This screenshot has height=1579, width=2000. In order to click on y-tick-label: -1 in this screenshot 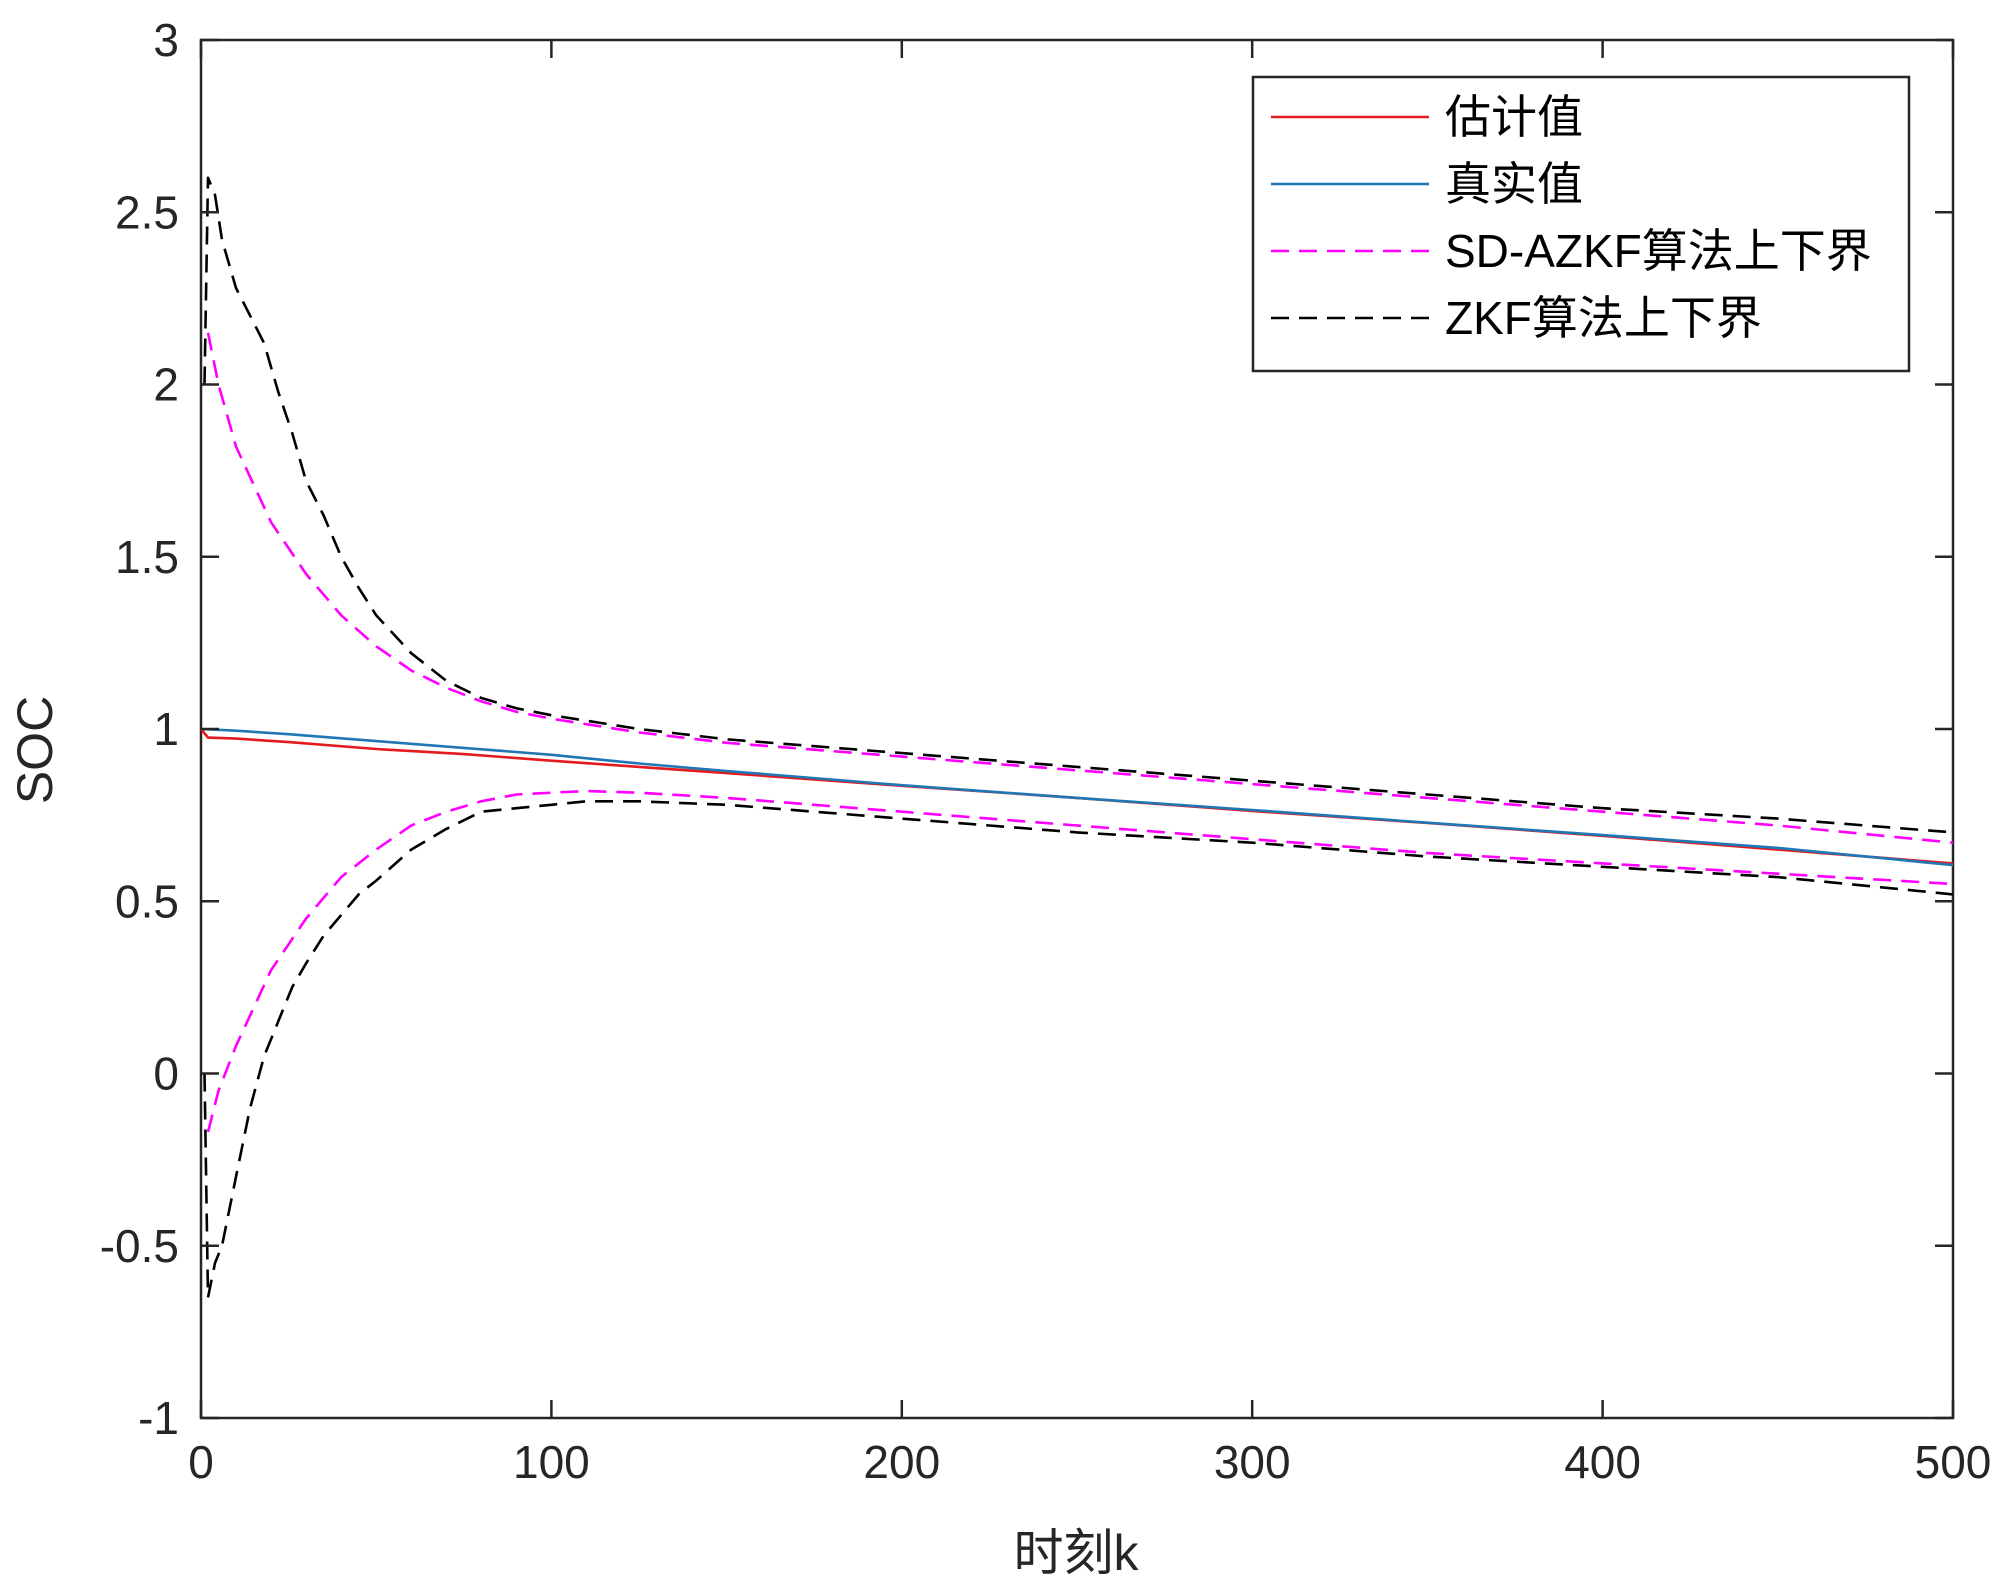, I will do `click(158, 1418)`.